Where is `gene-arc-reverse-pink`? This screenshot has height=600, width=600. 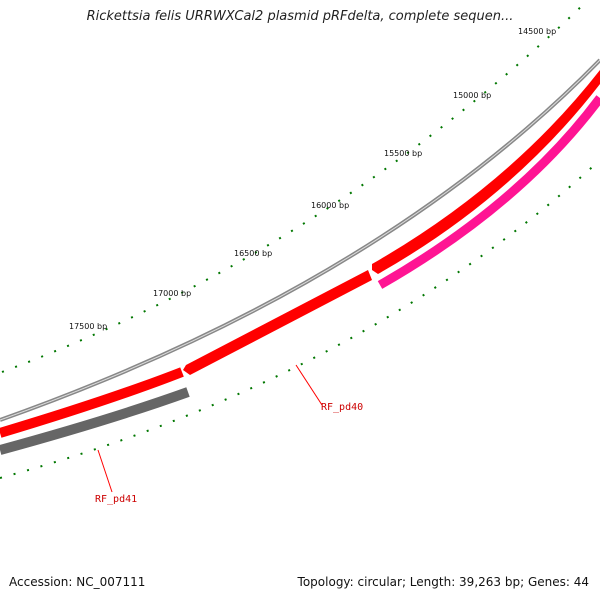 gene-arc-reverse-pink is located at coordinates (488, 192).